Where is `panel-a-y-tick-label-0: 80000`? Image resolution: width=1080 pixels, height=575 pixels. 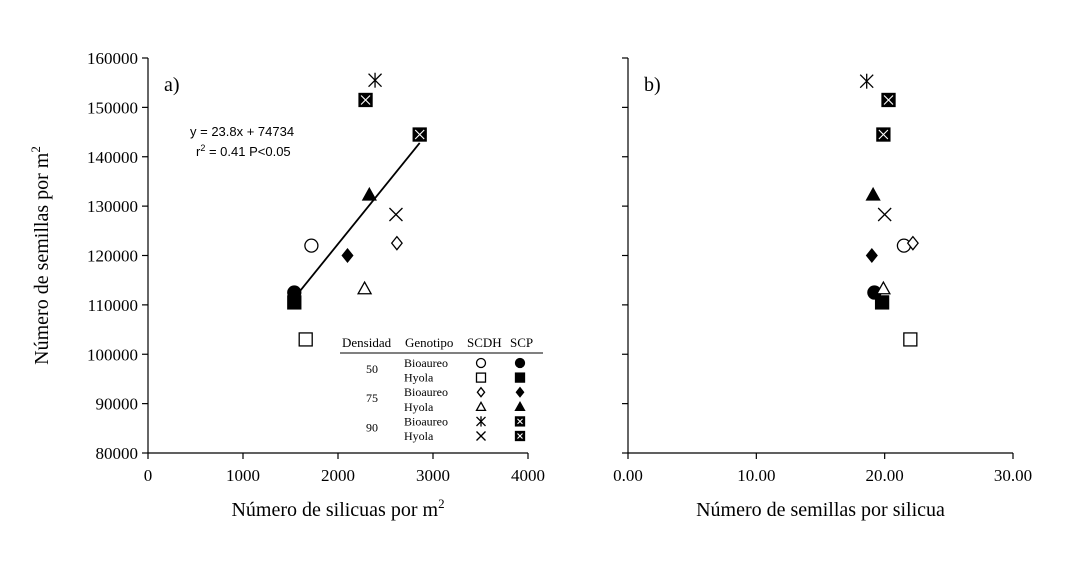 panel-a-y-tick-label-0: 80000 is located at coordinates (117, 453).